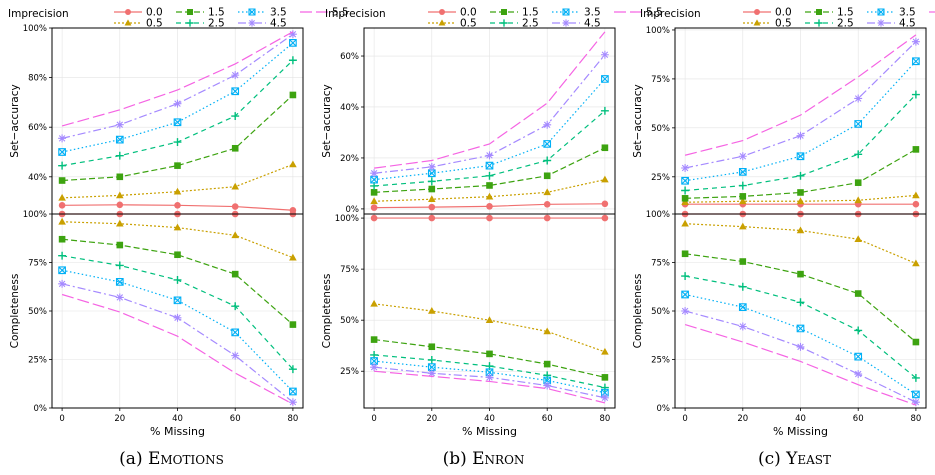 The image size is (935, 475). What do you see at coordinates (845, 13) in the screenshot?
I see `legend-label: 1.5` at bounding box center [845, 13].